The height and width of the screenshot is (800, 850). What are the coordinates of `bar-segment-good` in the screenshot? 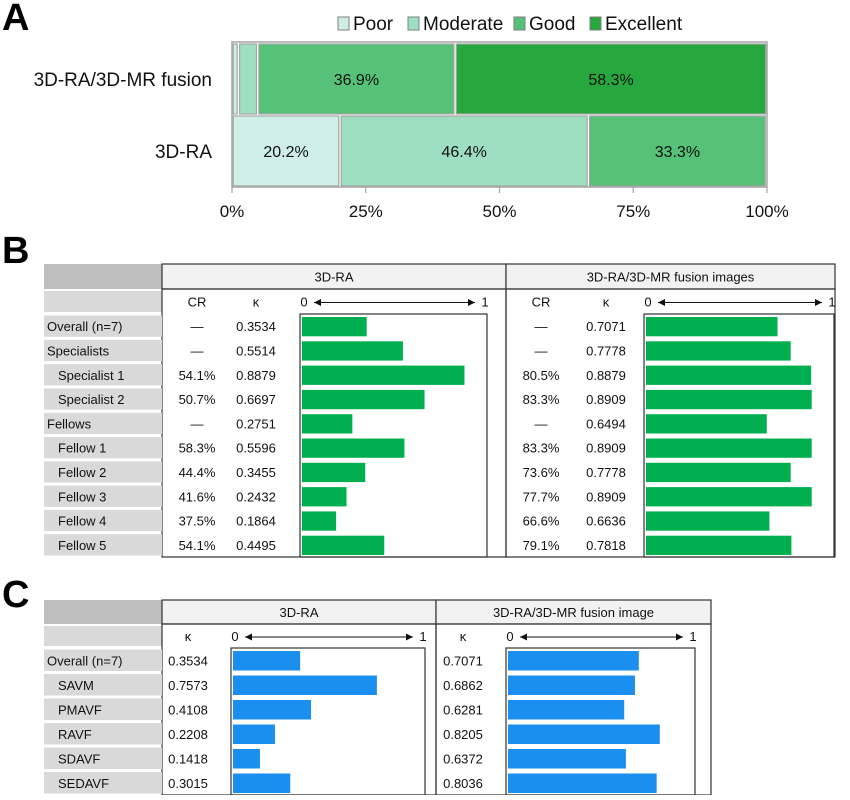 It's located at (677, 151).